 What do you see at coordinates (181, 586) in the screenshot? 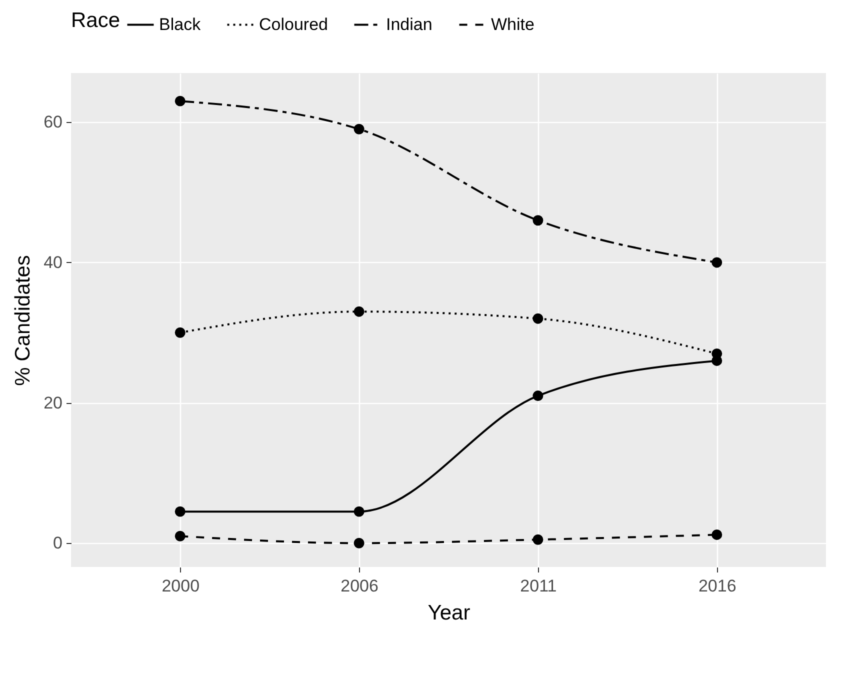
I see `x-tick-label: 2000` at bounding box center [181, 586].